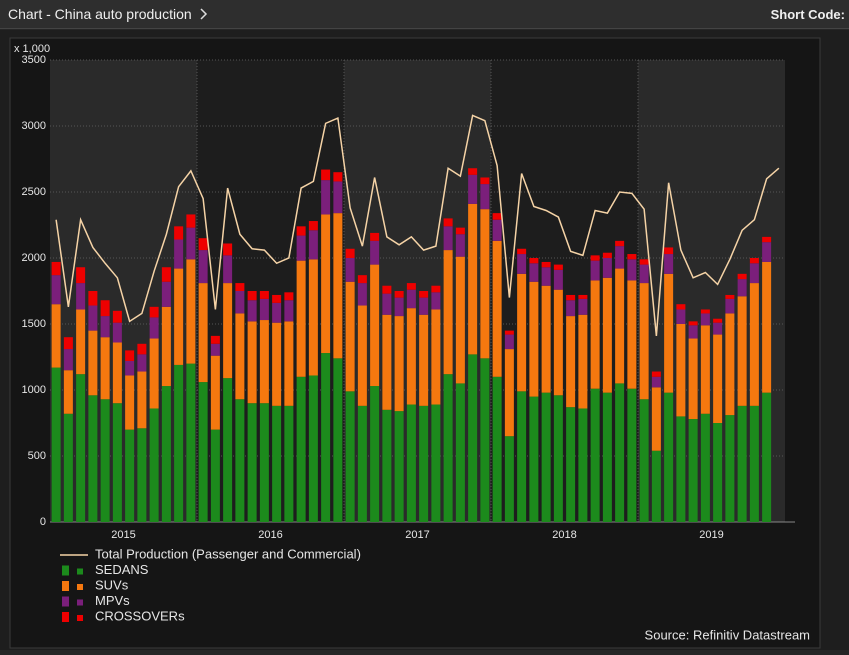  I want to click on short-code-label: Short Code:, so click(807, 14).